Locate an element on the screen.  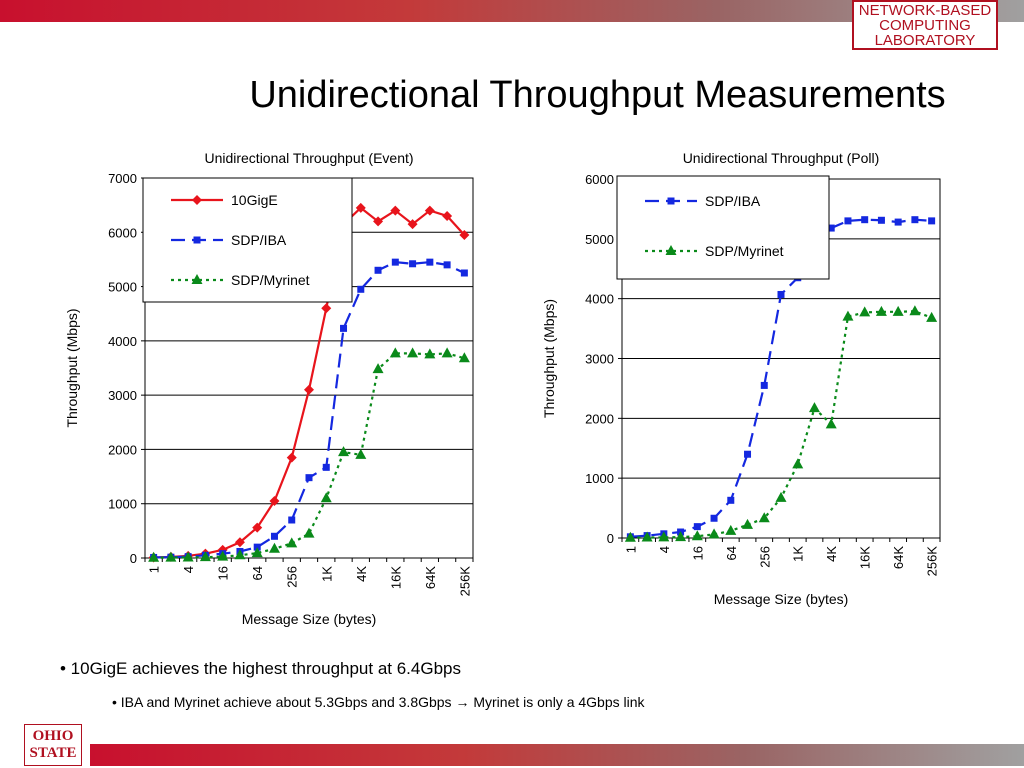
x-tick-label: 256 is located at coordinates (764, 557).